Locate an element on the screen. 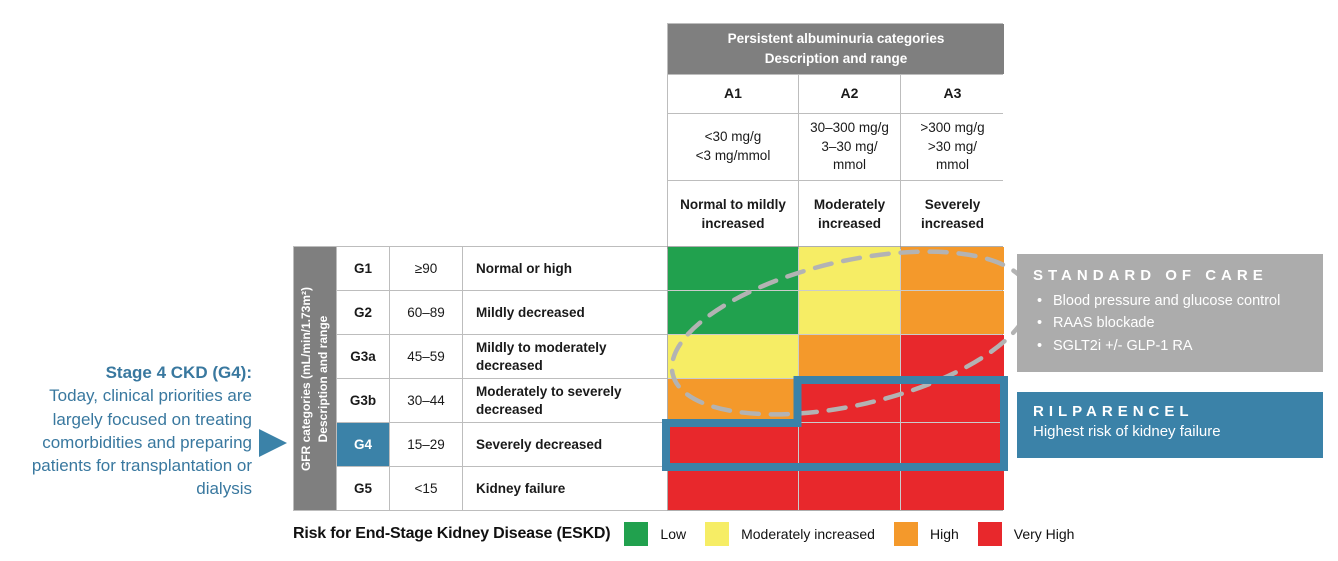  risk-heatmap-grid is located at coordinates (835, 378).